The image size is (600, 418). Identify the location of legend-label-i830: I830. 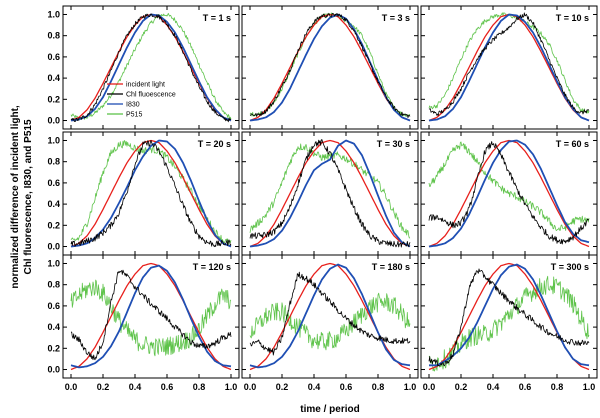
(133, 105).